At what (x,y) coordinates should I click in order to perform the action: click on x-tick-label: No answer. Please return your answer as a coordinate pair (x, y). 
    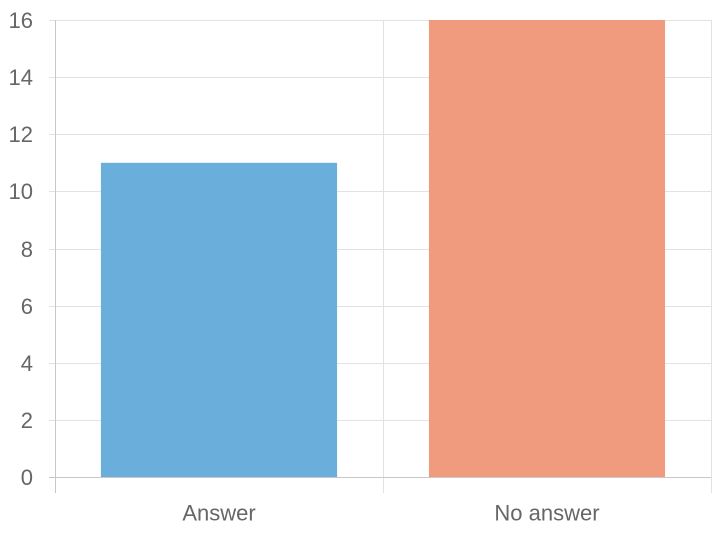
    Looking at the image, I should click on (546, 513).